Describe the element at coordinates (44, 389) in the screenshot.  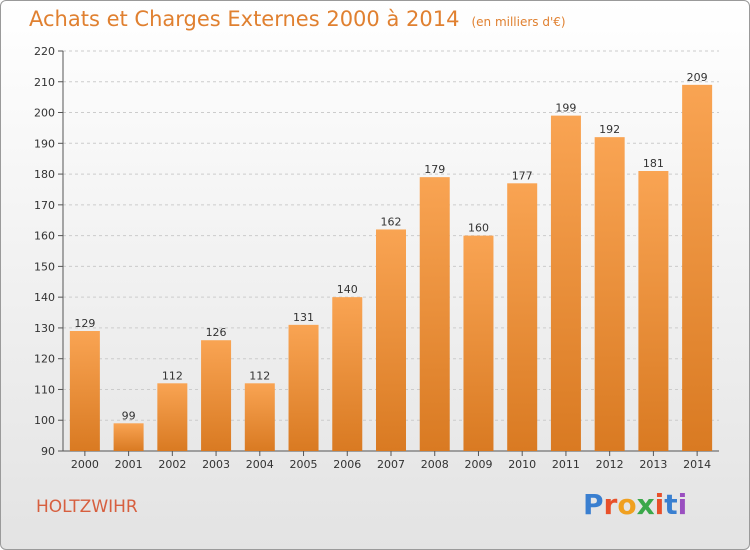
I see `y-tick-label: 110` at that location.